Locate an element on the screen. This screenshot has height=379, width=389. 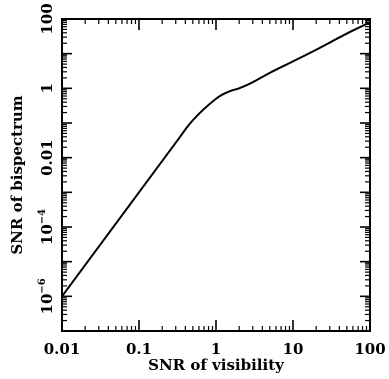
y-tick-label: 0.01 is located at coordinates (47, 157).